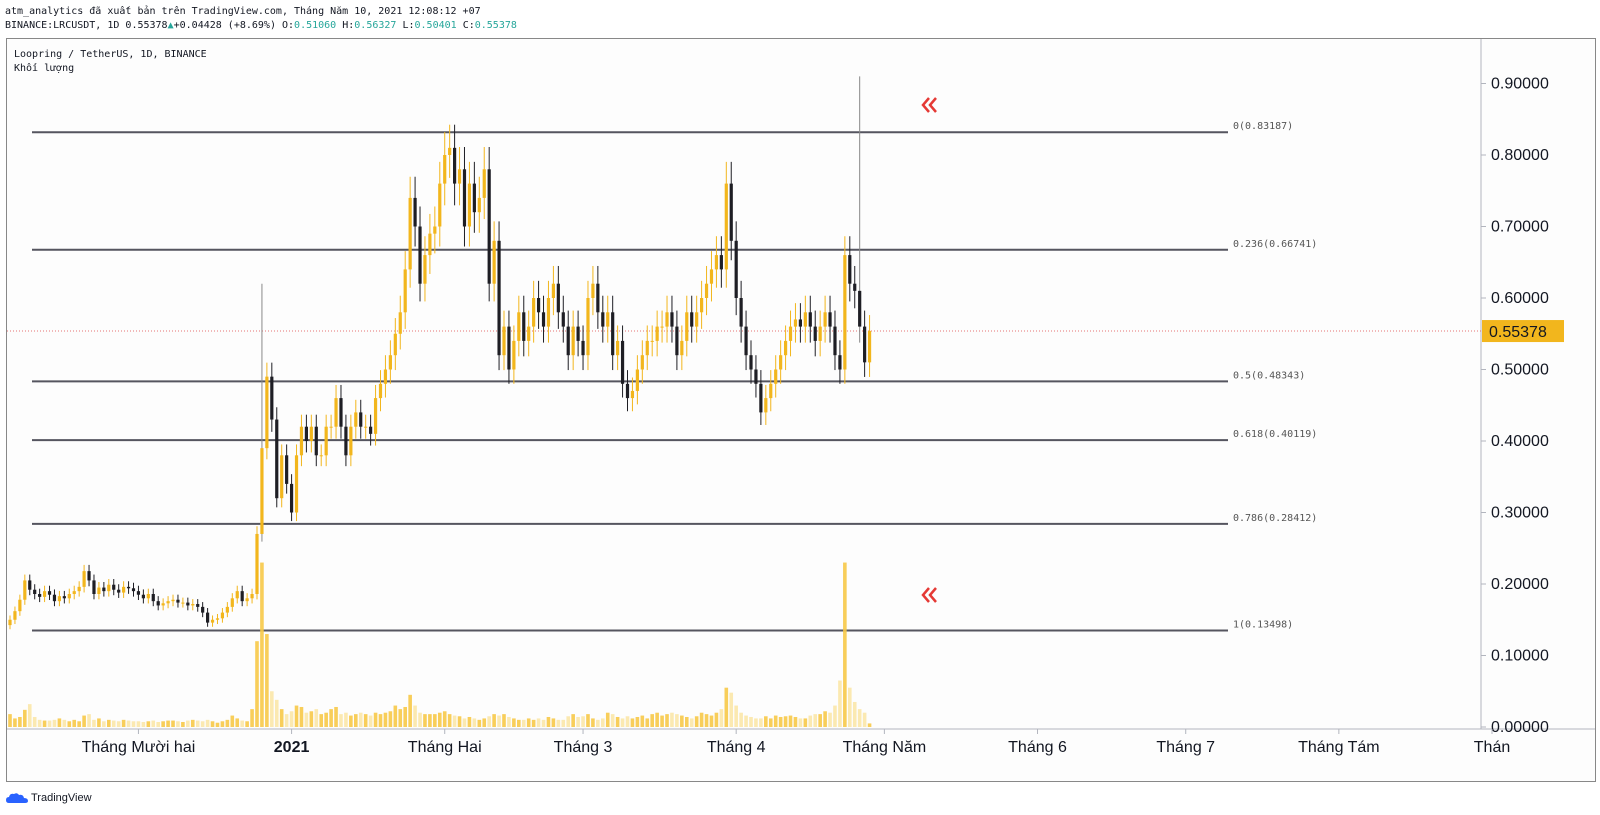 This screenshot has height=815, width=1600. What do you see at coordinates (435, 25) in the screenshot?
I see `low-value: 0.50401` at bounding box center [435, 25].